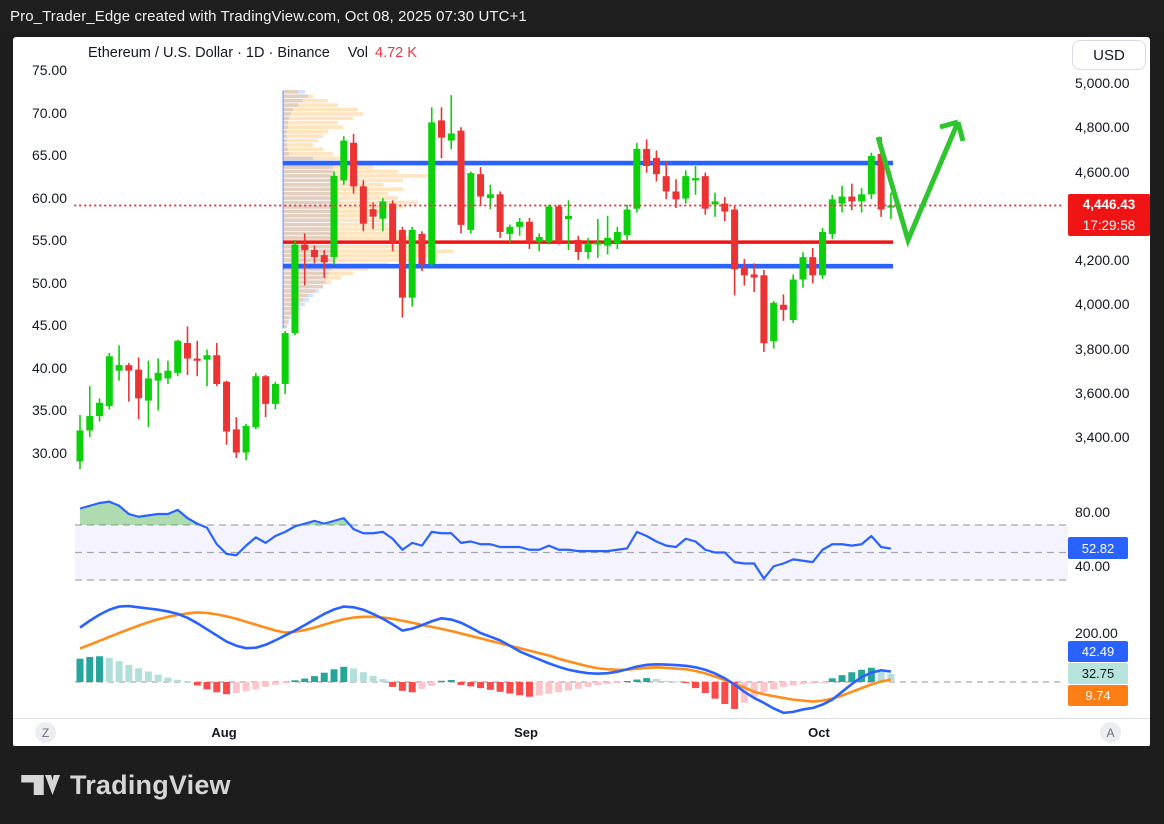  I want to click on tradingview-logo-icon, so click(40, 785).